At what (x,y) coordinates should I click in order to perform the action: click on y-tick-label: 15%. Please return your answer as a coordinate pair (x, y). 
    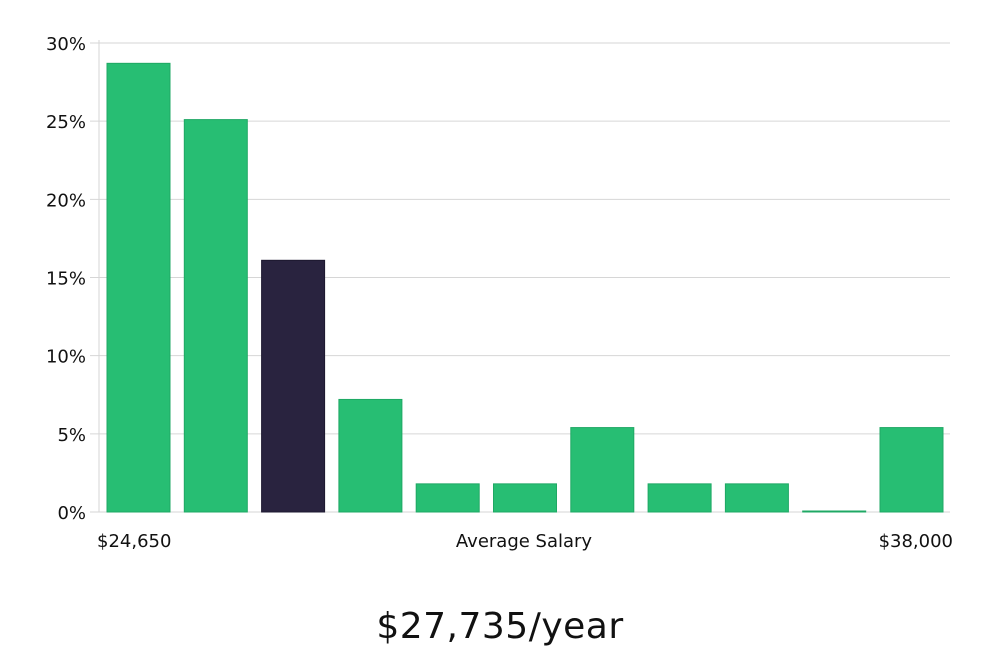
    Looking at the image, I should click on (66, 279).